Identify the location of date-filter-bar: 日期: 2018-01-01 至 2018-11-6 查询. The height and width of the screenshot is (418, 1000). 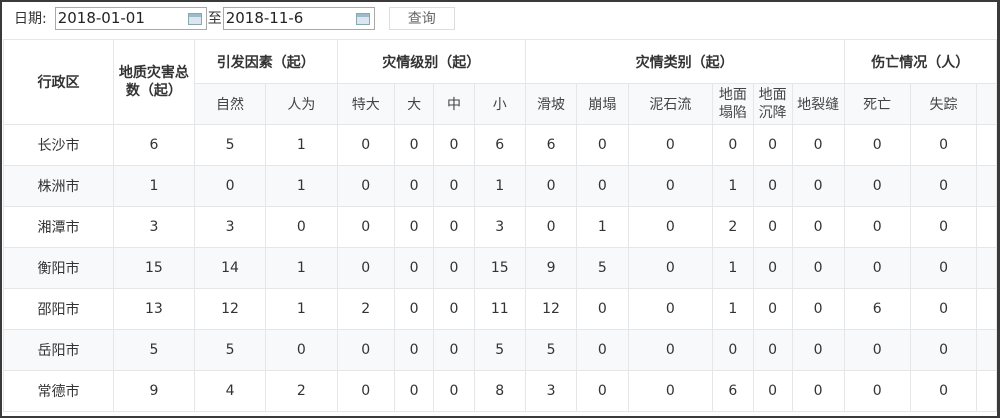
(234, 18).